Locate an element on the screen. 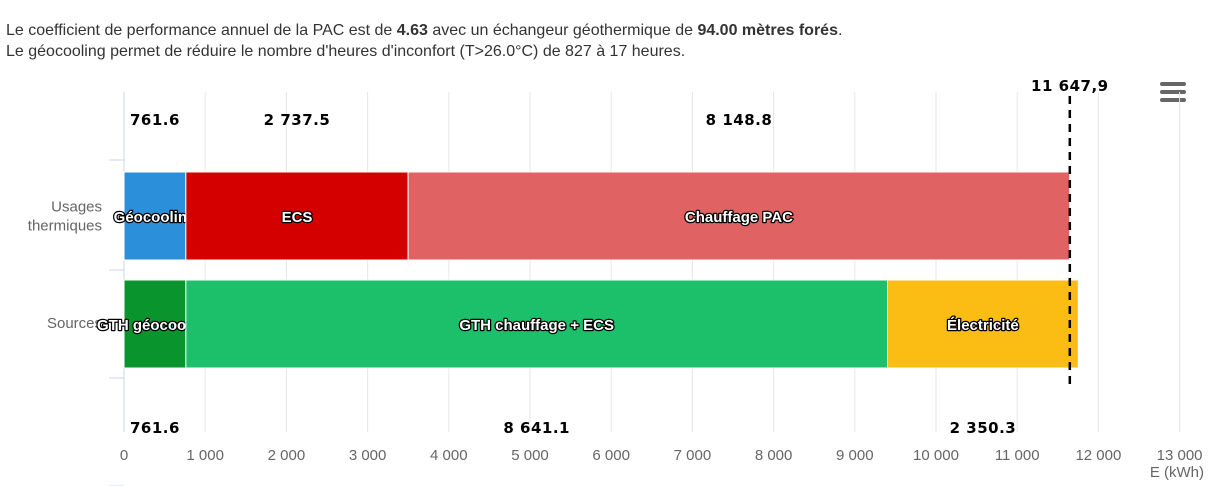 This screenshot has height=486, width=1221. segment-label: ECS is located at coordinates (297, 217).